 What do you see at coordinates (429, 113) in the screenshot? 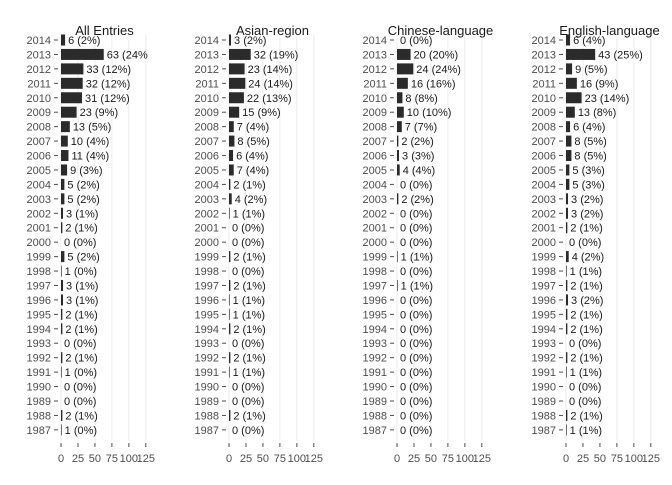
I see `data-label: 10 (10%)` at bounding box center [429, 113].